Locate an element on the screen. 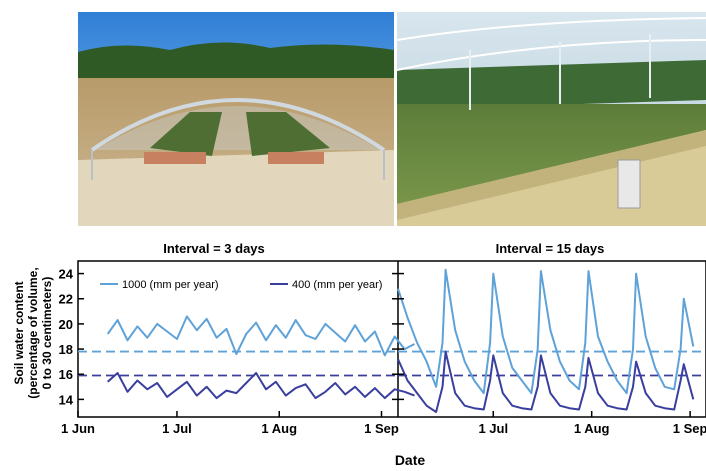  y-axis-label-line-2: (percentage of volume, is located at coordinates (33, 332).